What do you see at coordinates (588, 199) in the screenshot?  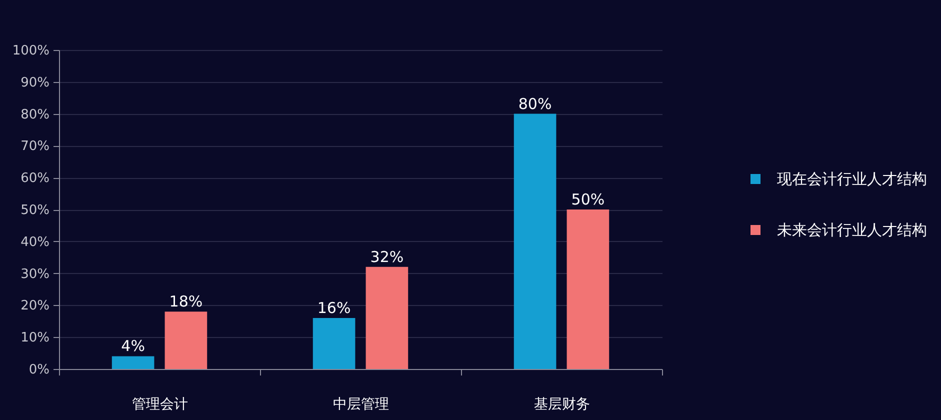 I see `data-label: 50%` at bounding box center [588, 199].